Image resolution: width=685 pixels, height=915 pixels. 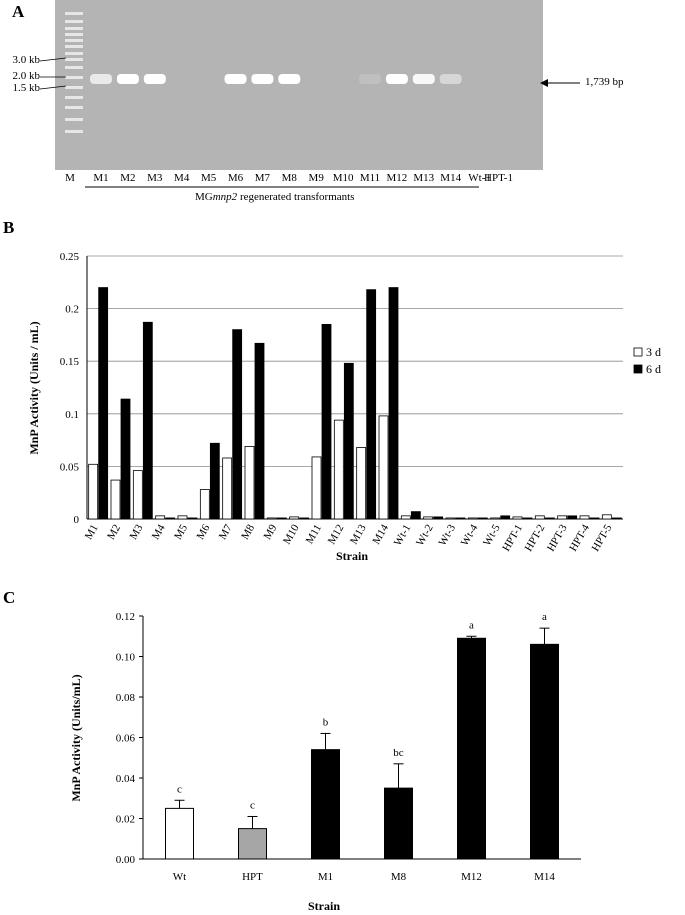 What do you see at coordinates (179, 789) in the screenshot?
I see `significance-letter-wt: c` at bounding box center [179, 789].